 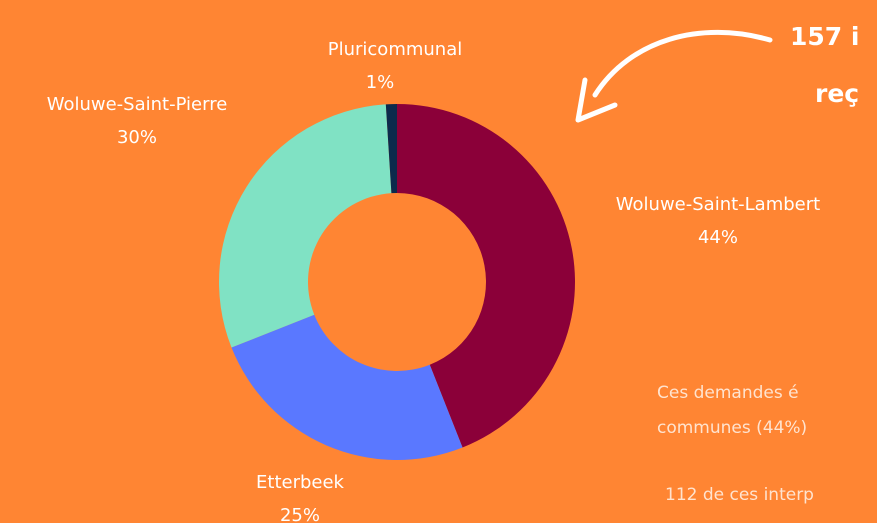 What do you see at coordinates (682, 63) in the screenshot?
I see `arrow` at bounding box center [682, 63].